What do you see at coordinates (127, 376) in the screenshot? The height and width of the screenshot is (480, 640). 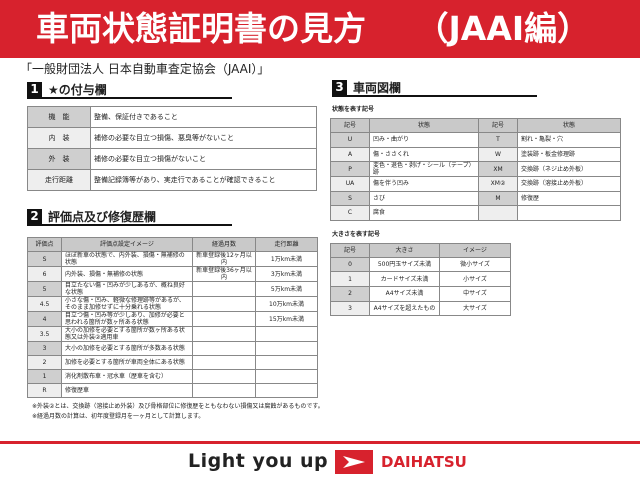 I see `table-cell: 消化剤散布車・冠水車（歴車を含む）` at bounding box center [127, 376].